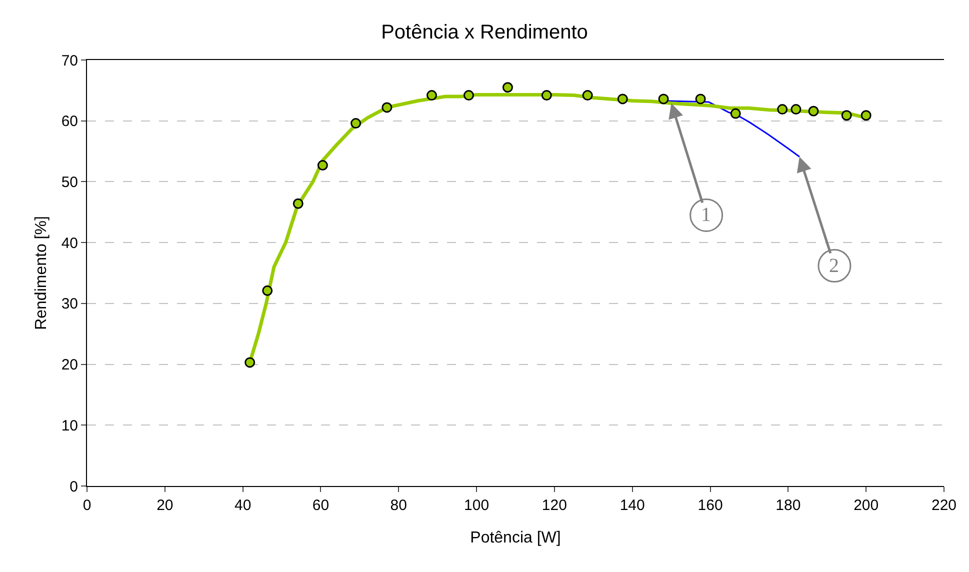  What do you see at coordinates (69, 243) in the screenshot?
I see `y-tick-label: 40` at bounding box center [69, 243].